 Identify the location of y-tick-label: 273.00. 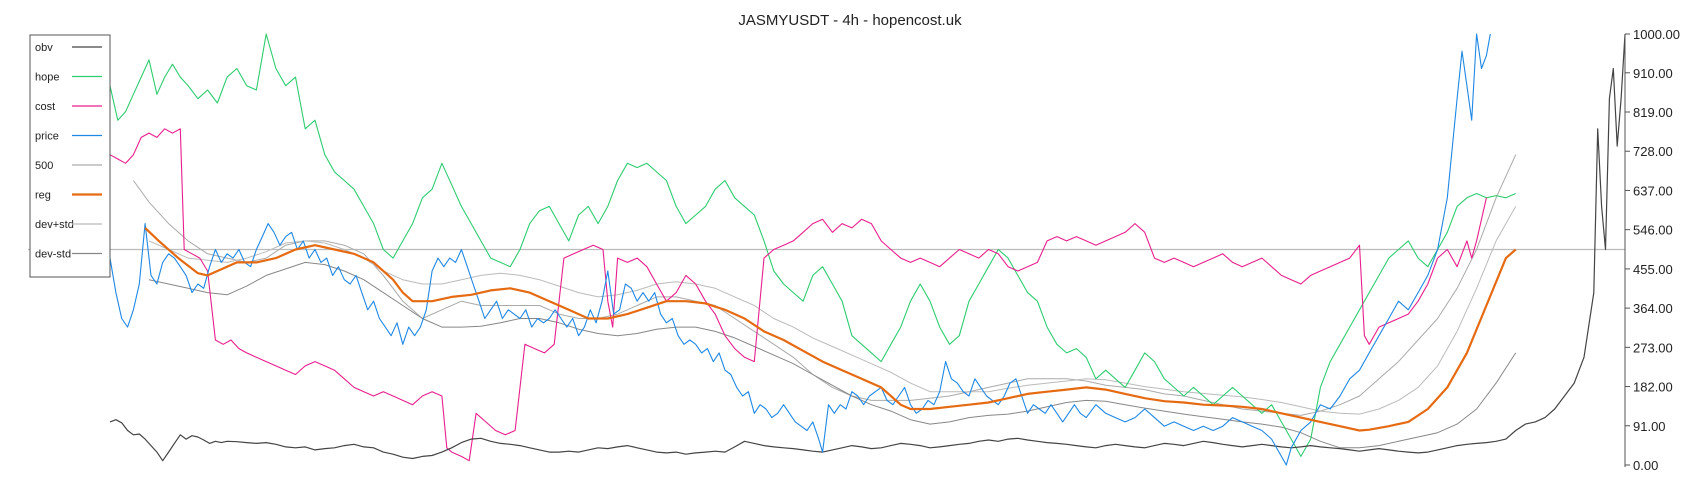
(1653, 347).